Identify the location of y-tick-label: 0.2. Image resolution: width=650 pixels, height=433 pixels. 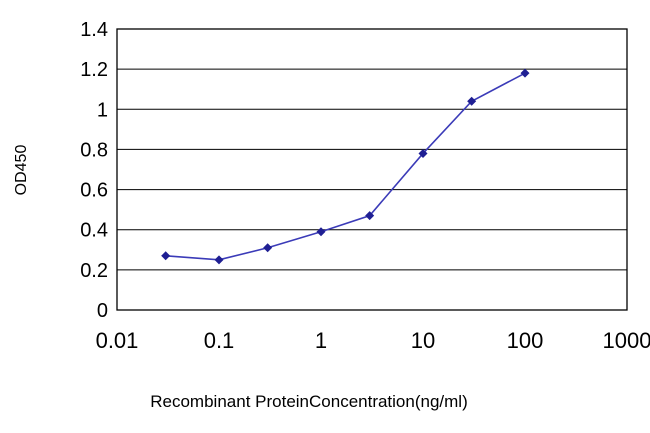
(94, 271).